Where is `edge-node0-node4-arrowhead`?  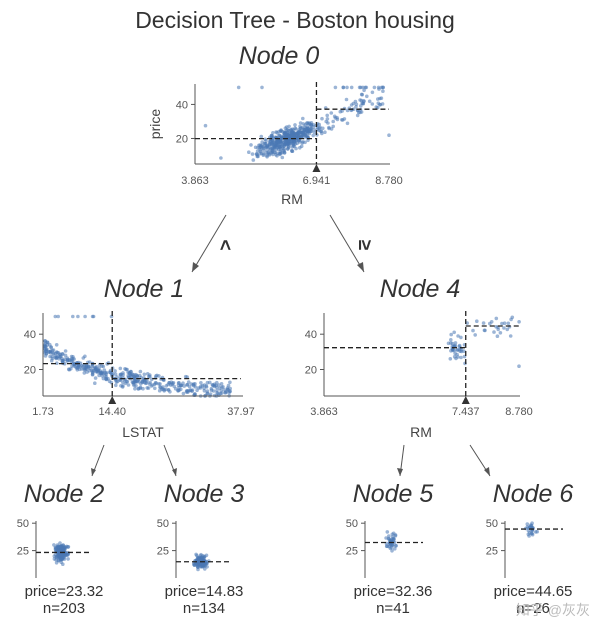
edge-node0-node4-arrowhead is located at coordinates (360, 267).